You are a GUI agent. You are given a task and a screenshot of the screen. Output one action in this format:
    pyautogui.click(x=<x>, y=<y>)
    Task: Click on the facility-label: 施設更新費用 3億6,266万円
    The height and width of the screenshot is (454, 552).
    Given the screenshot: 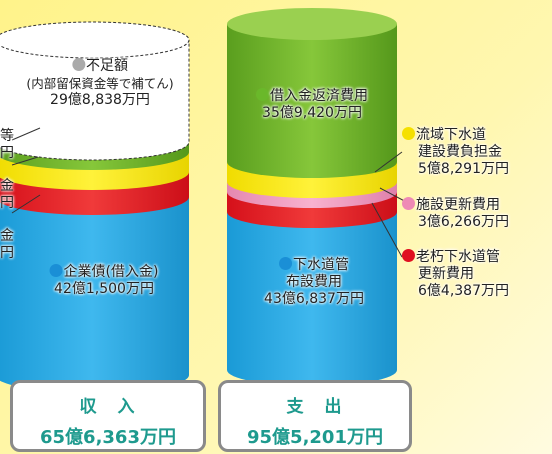 What is the action you would take?
    pyautogui.click(x=455, y=214)
    